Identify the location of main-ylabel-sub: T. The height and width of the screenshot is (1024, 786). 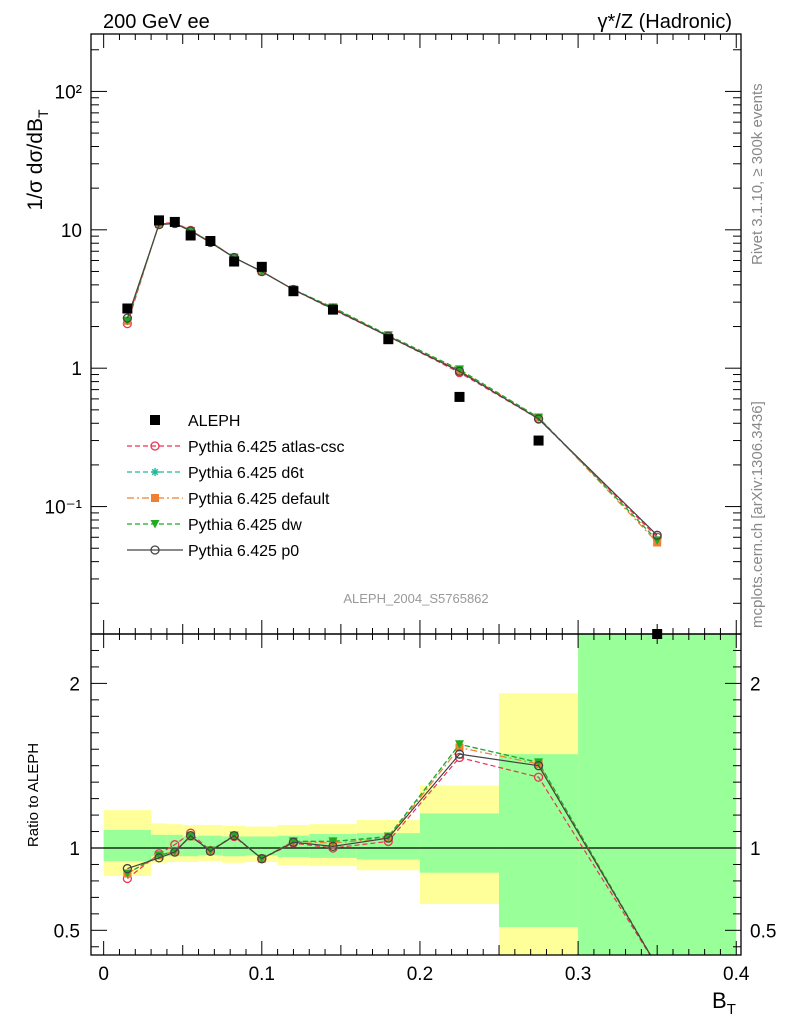
(43, 113).